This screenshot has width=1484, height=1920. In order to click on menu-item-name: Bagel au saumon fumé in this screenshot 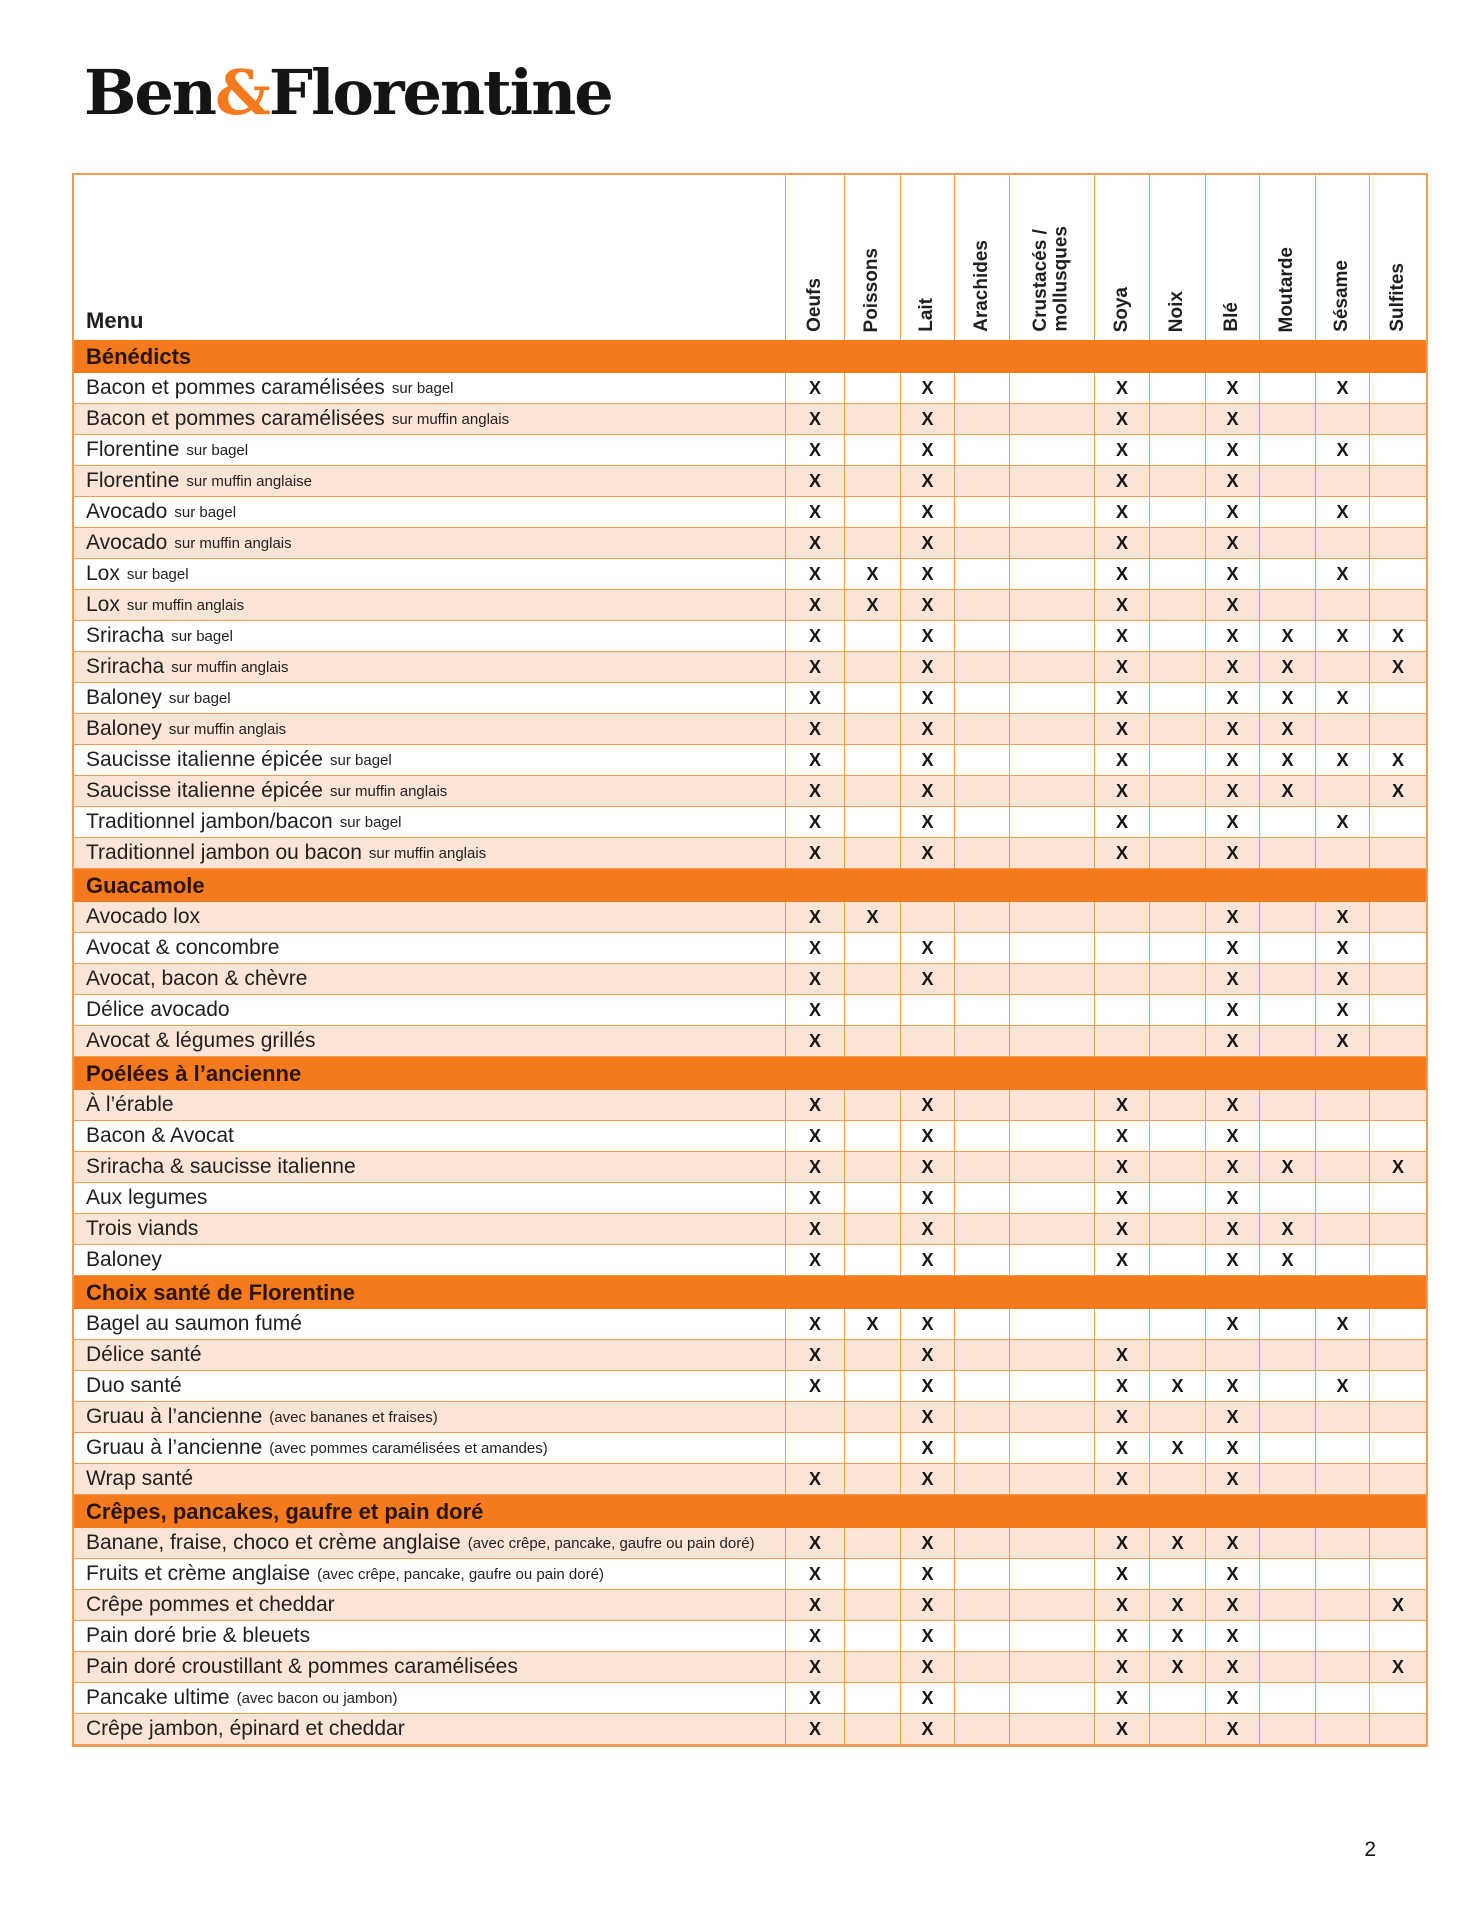, I will do `click(194, 1323)`.